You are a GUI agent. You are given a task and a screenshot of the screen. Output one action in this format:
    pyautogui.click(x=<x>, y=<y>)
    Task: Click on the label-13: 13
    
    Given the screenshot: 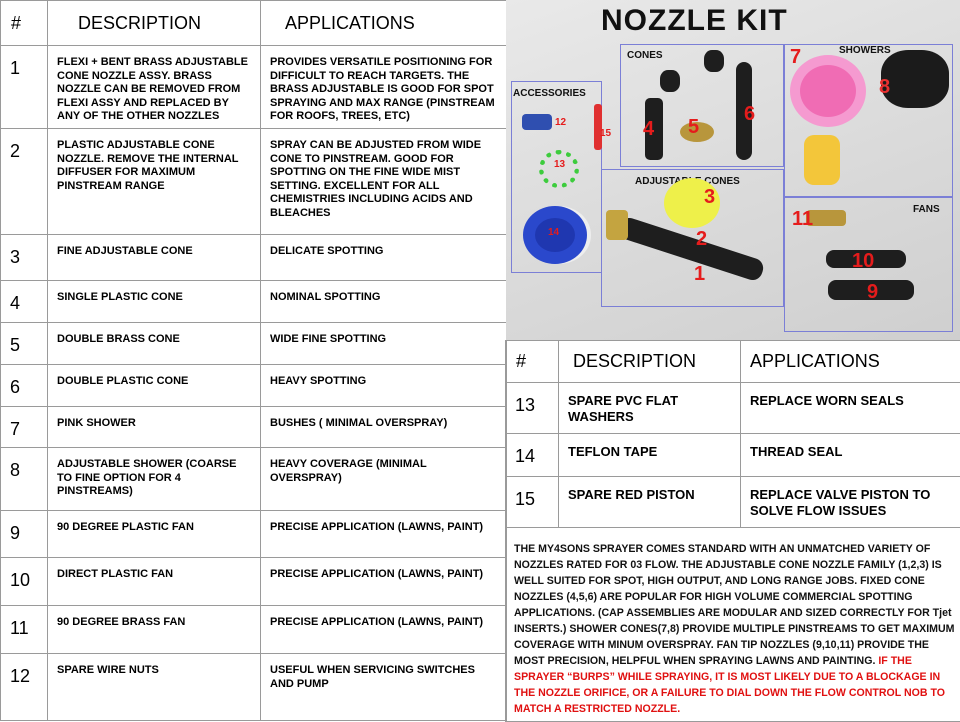 What is the action you would take?
    pyautogui.click(x=559, y=164)
    